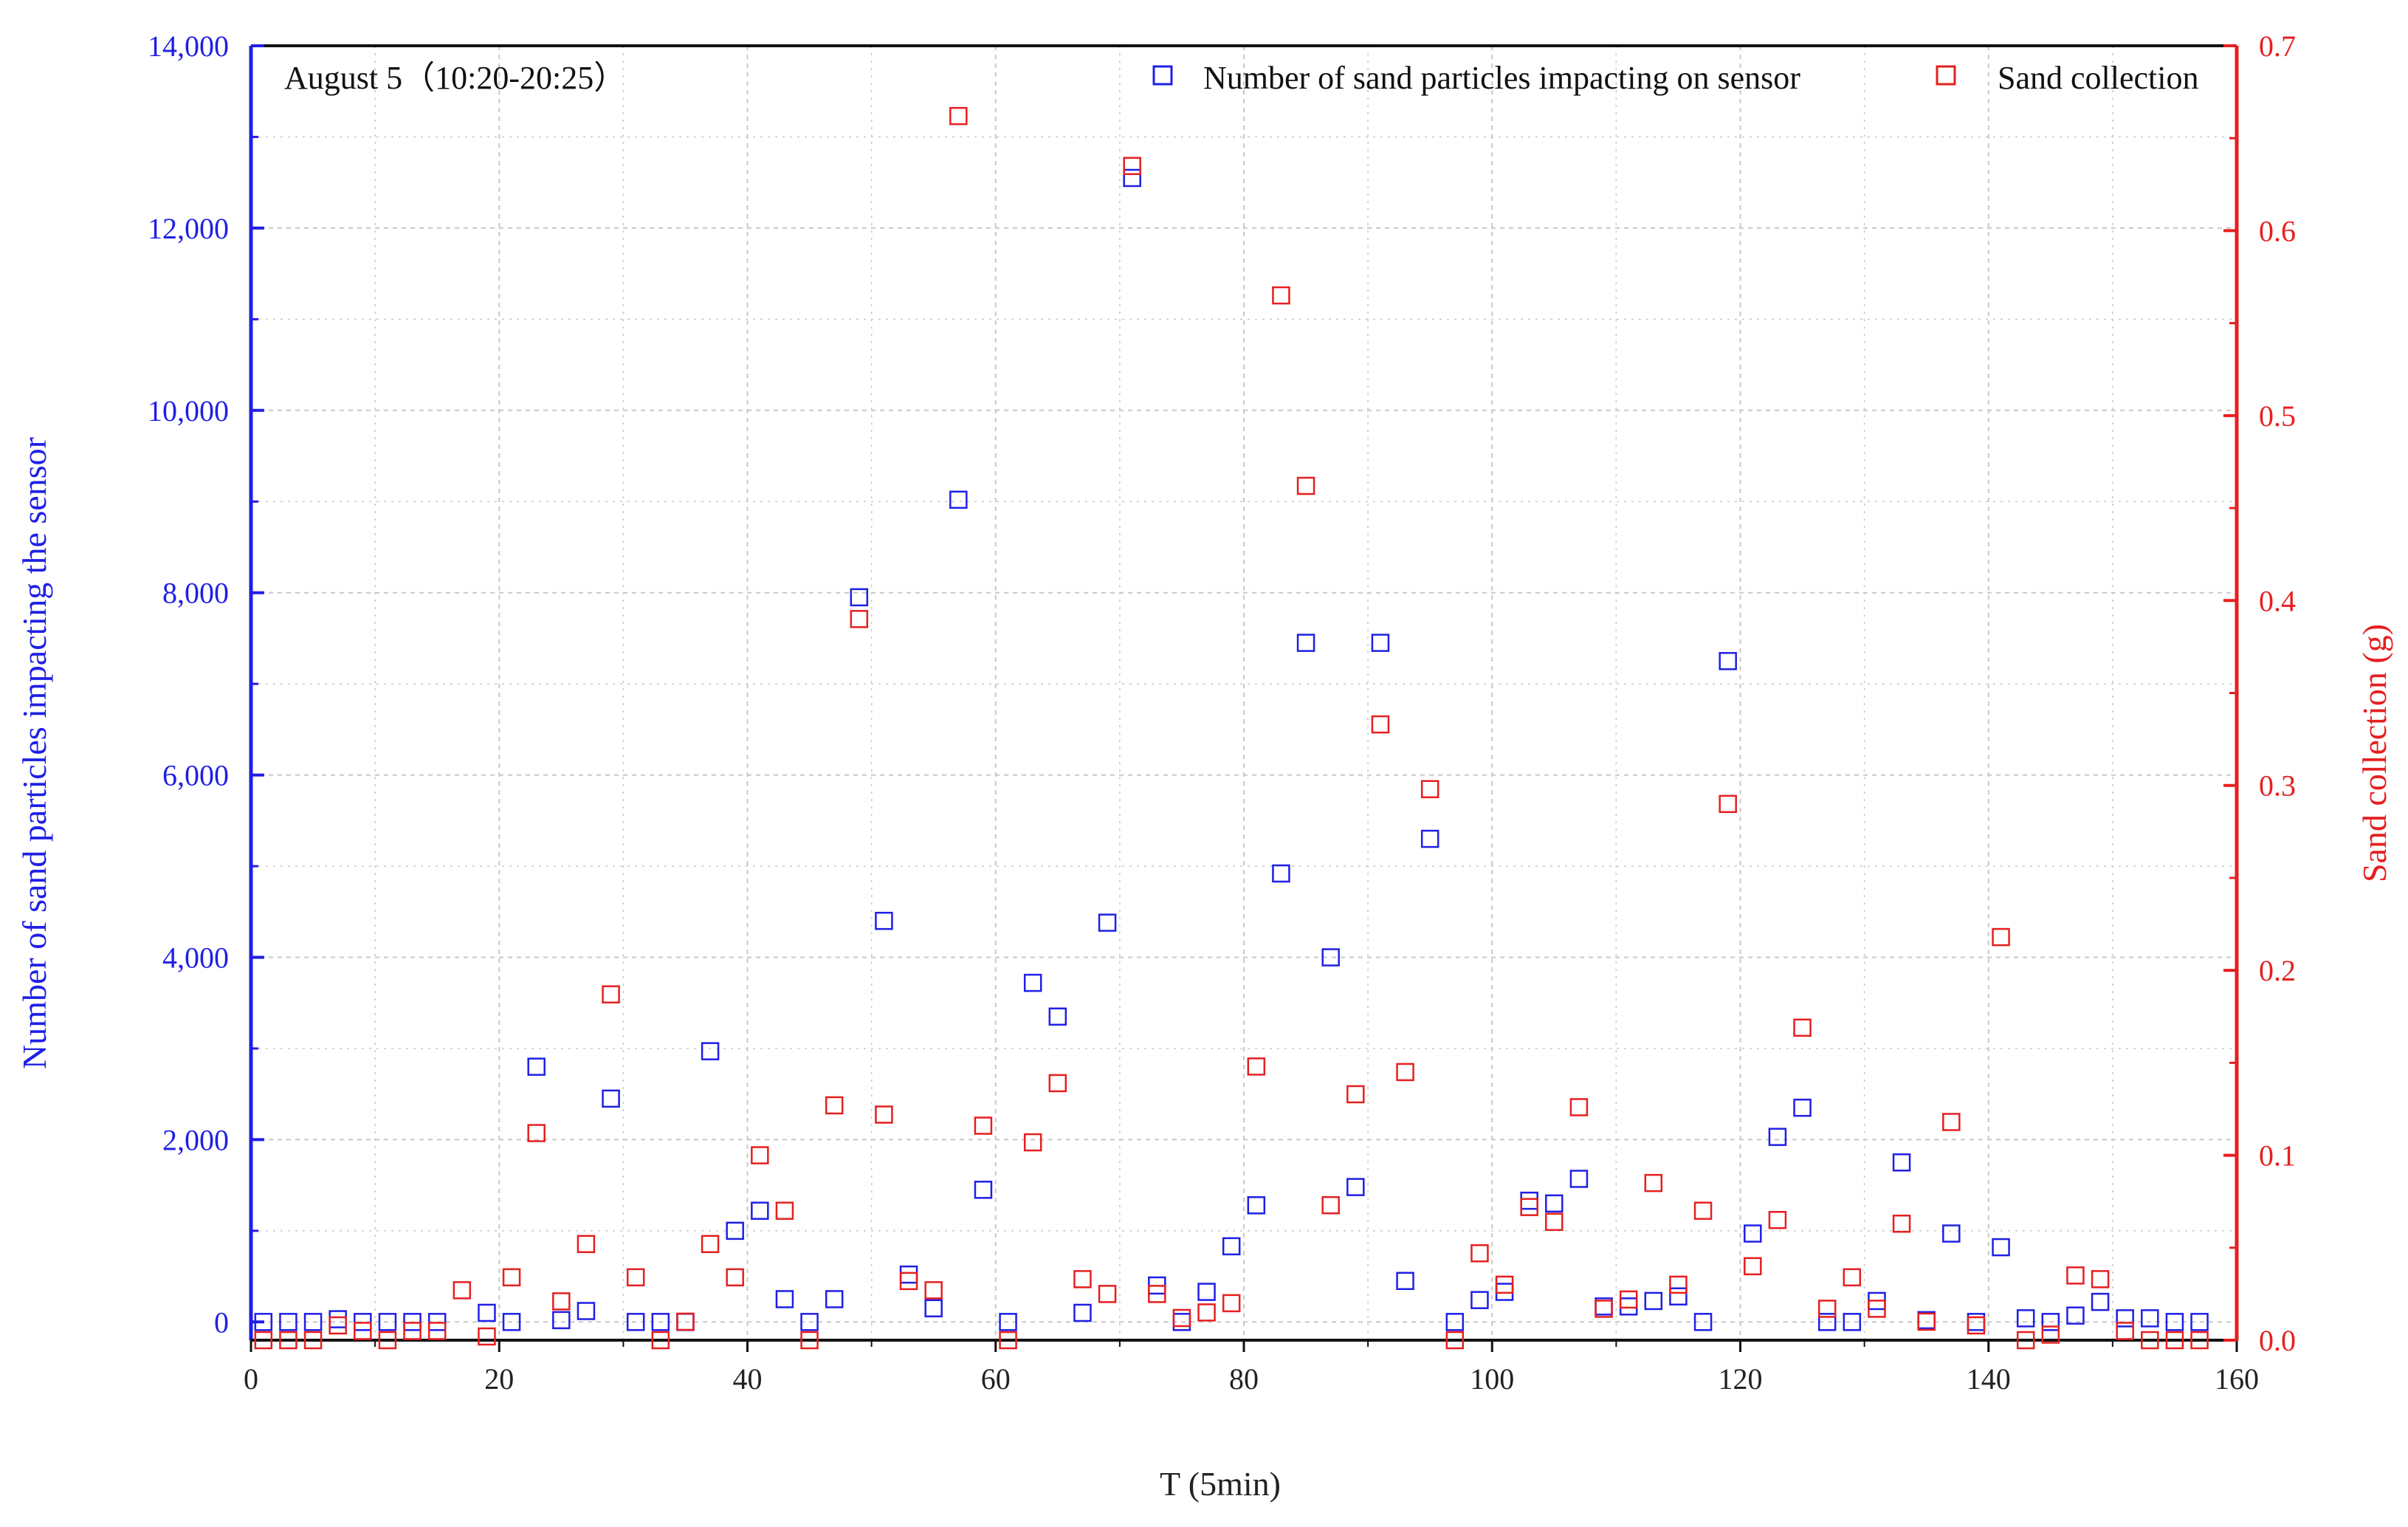 The width and height of the screenshot is (2408, 1527). Describe the element at coordinates (455, 78) in the screenshot. I see `chart-annotation: August 5（10:20-20:25）` at that location.